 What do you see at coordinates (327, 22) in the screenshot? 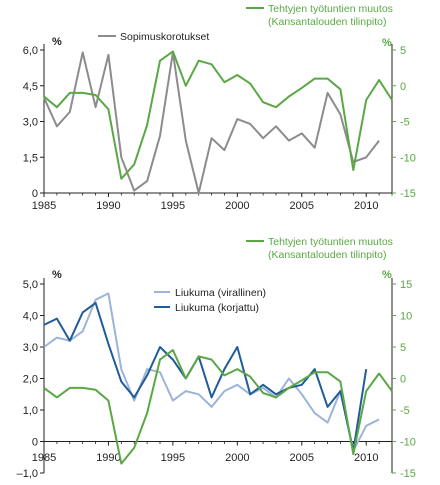
I see `chart1-legend-hours-label: (Kansantalouden tilinpito)` at bounding box center [327, 22].